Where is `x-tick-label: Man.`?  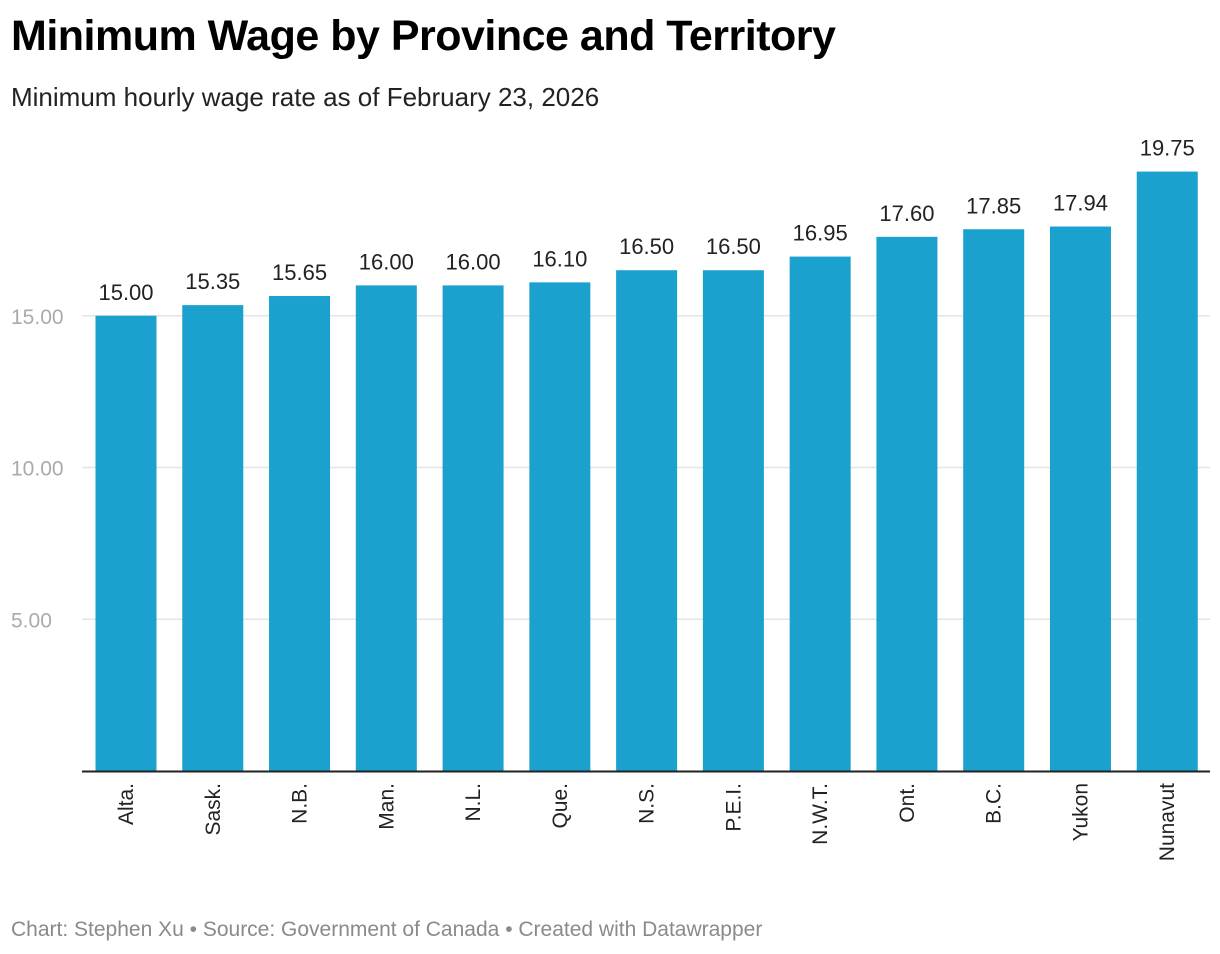
x-tick-label: Man. is located at coordinates (386, 806).